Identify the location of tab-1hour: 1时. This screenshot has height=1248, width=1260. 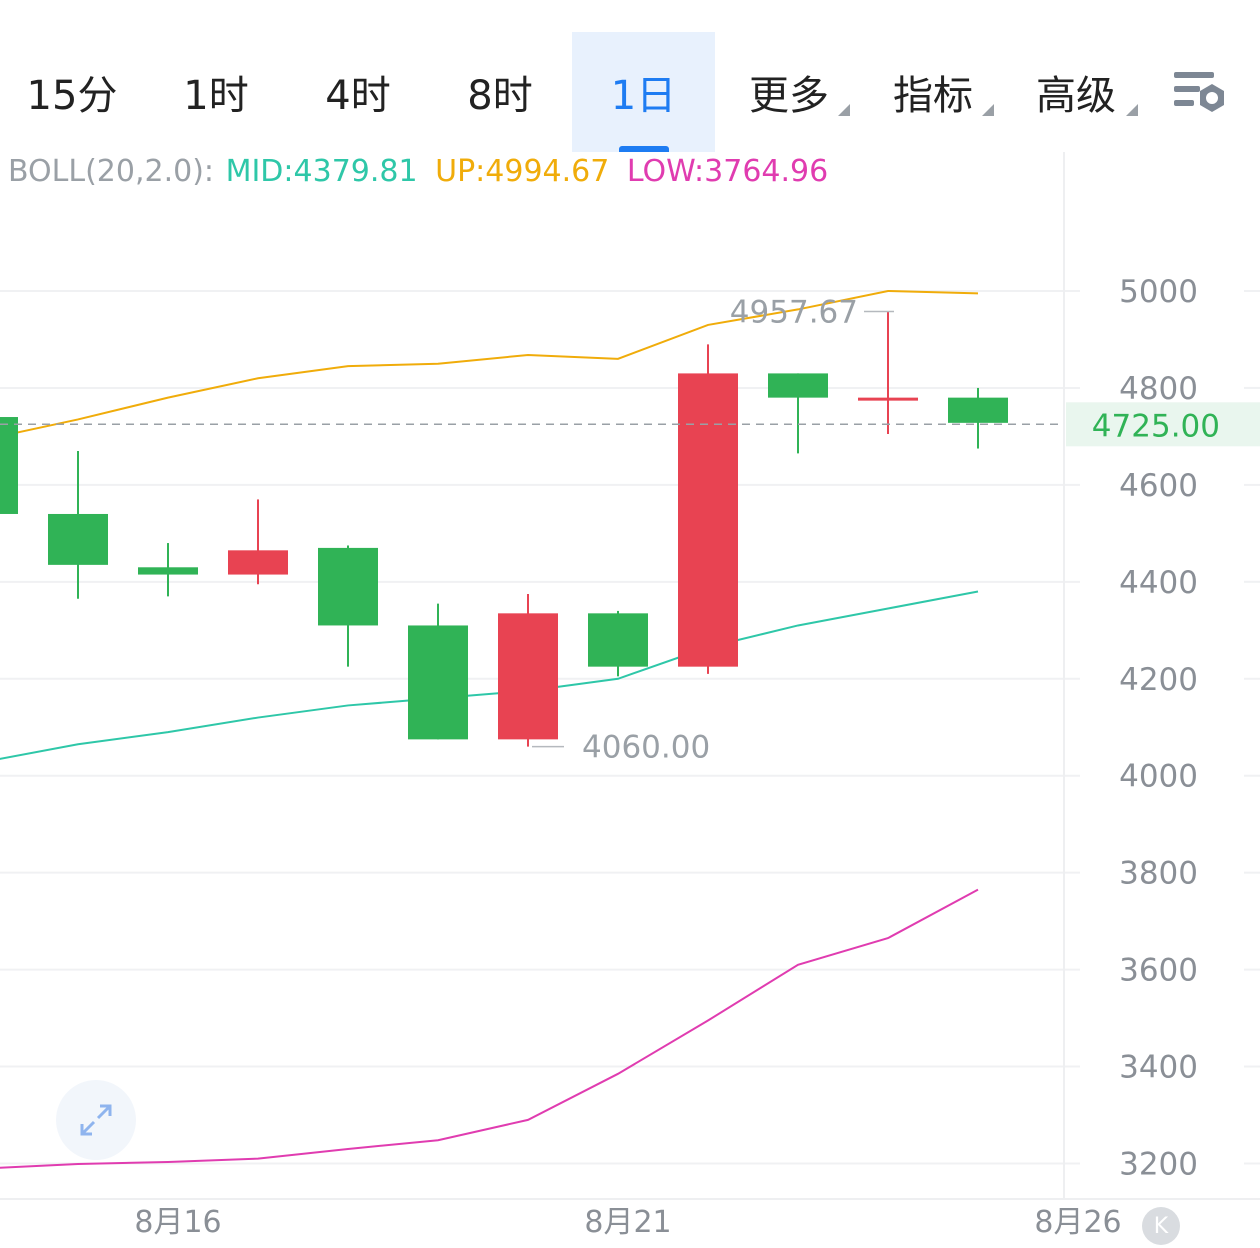
(216, 96).